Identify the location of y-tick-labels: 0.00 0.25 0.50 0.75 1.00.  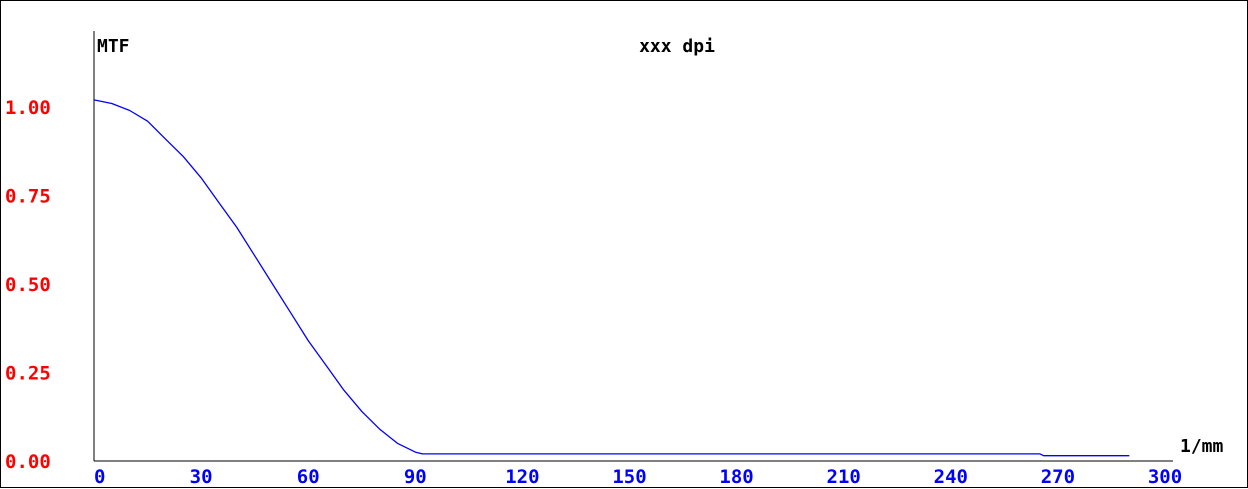
(28, 285).